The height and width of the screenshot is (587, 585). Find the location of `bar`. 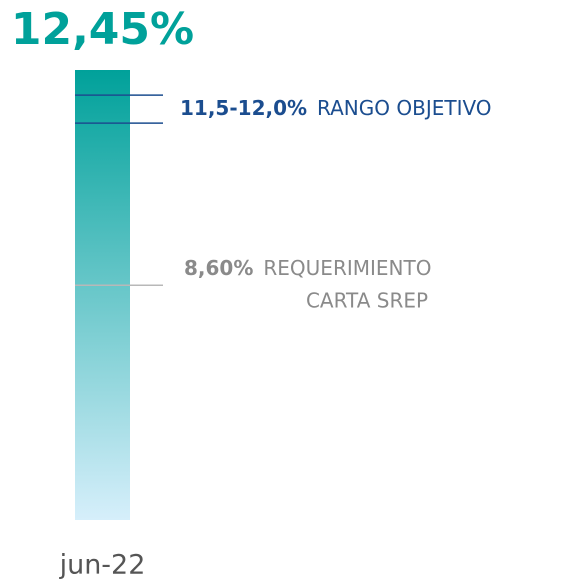

bar is located at coordinates (102, 295).